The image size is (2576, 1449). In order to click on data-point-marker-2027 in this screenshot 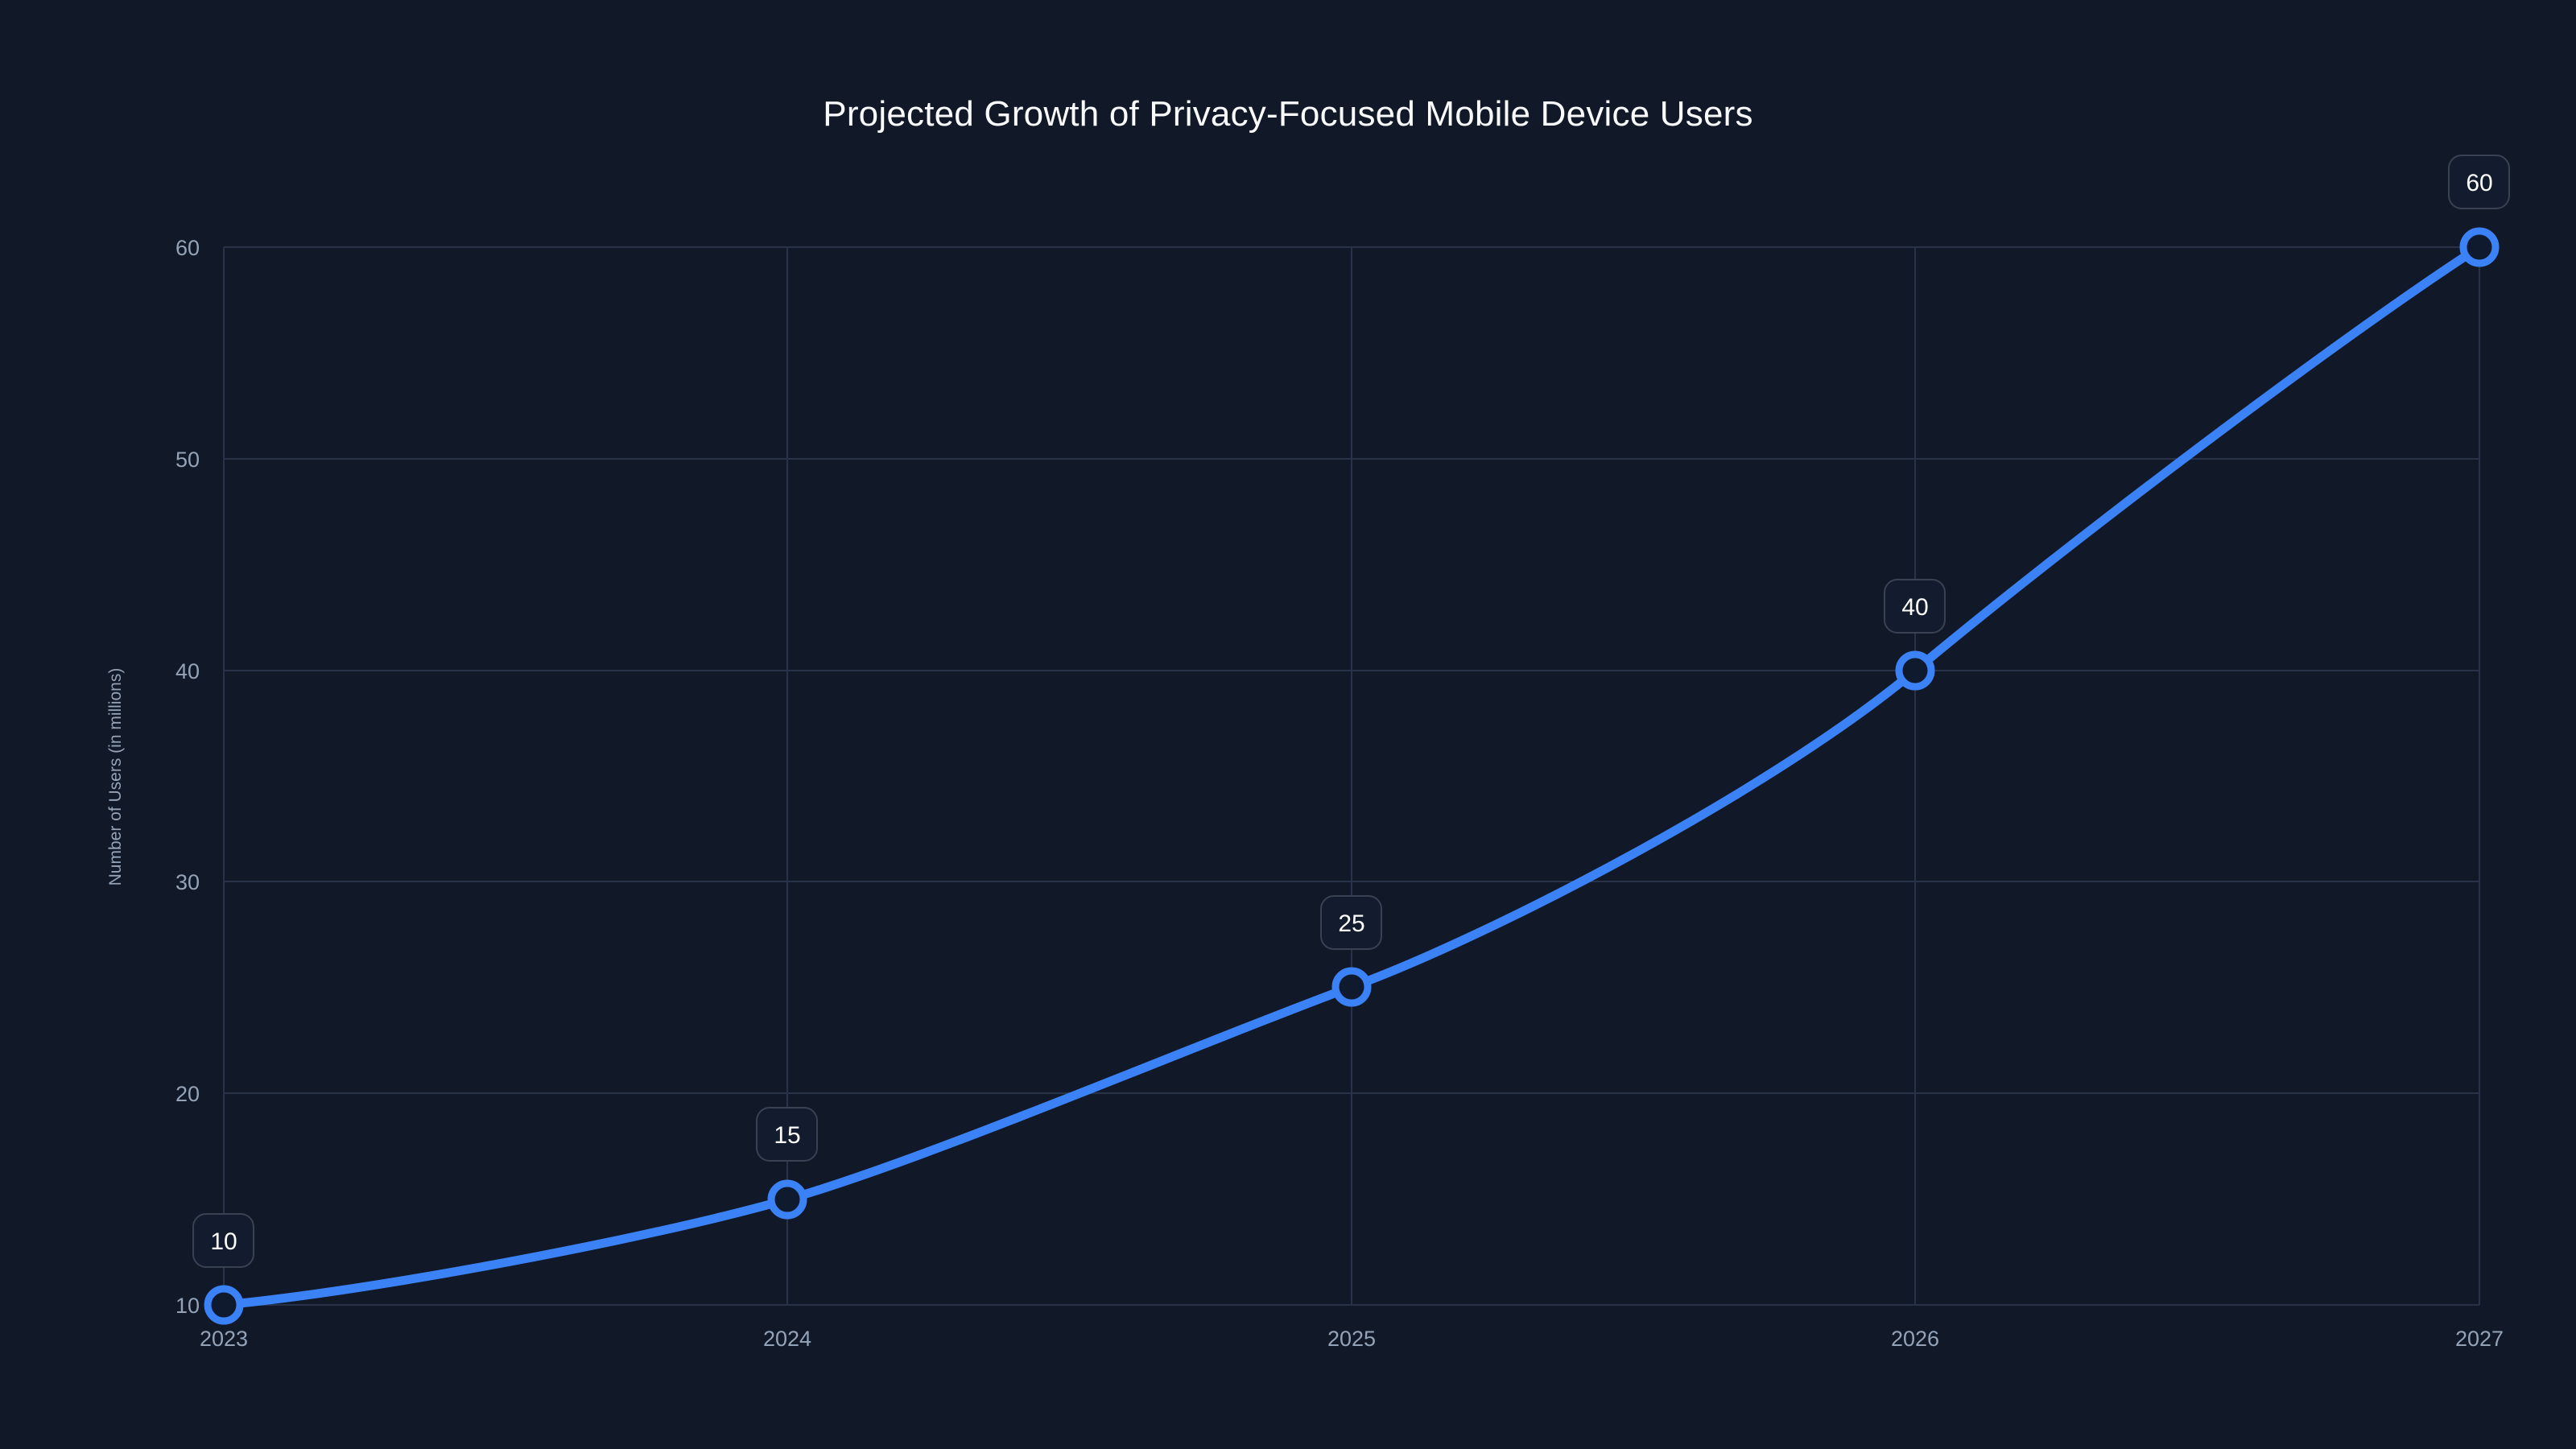, I will do `click(2479, 247)`.